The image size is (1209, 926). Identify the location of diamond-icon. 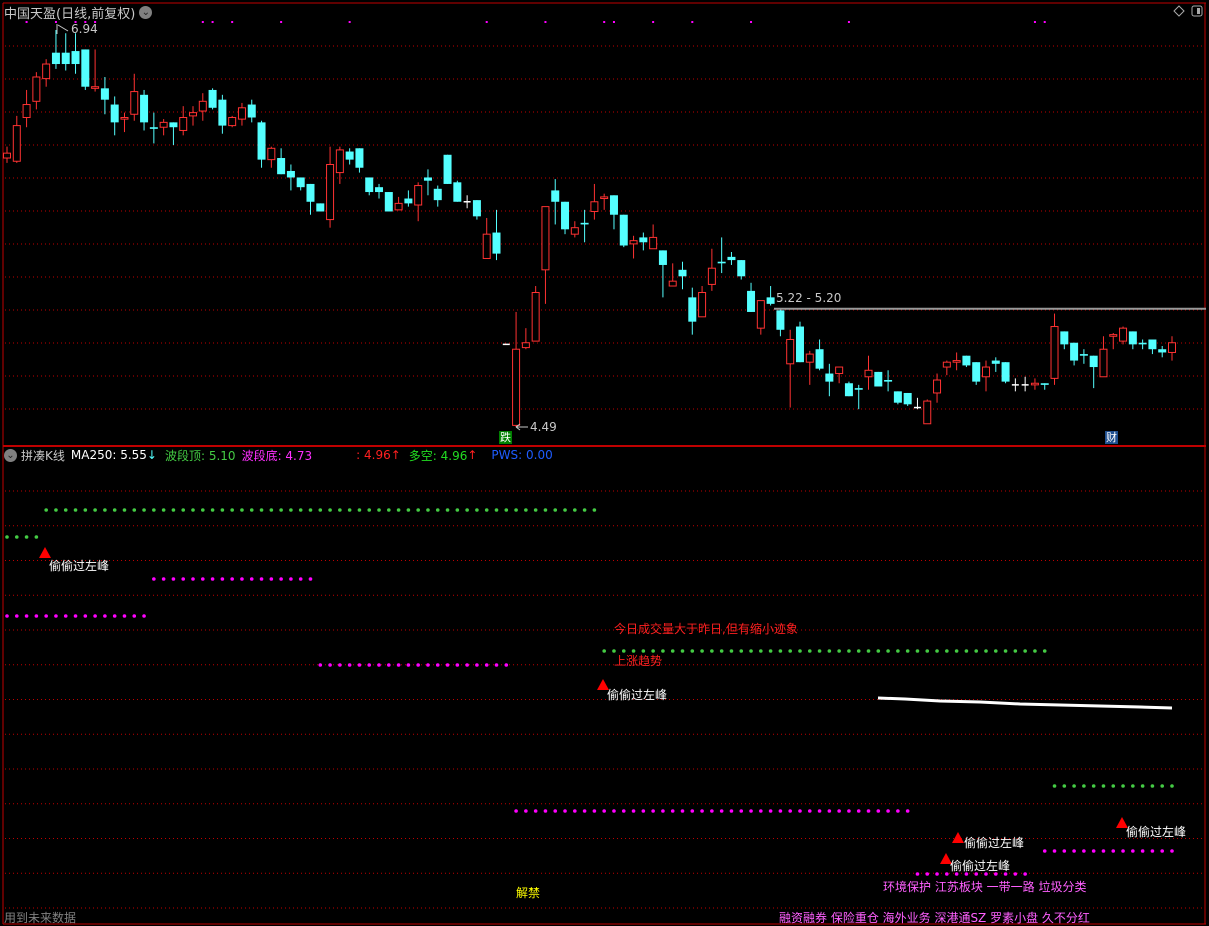
(1179, 11).